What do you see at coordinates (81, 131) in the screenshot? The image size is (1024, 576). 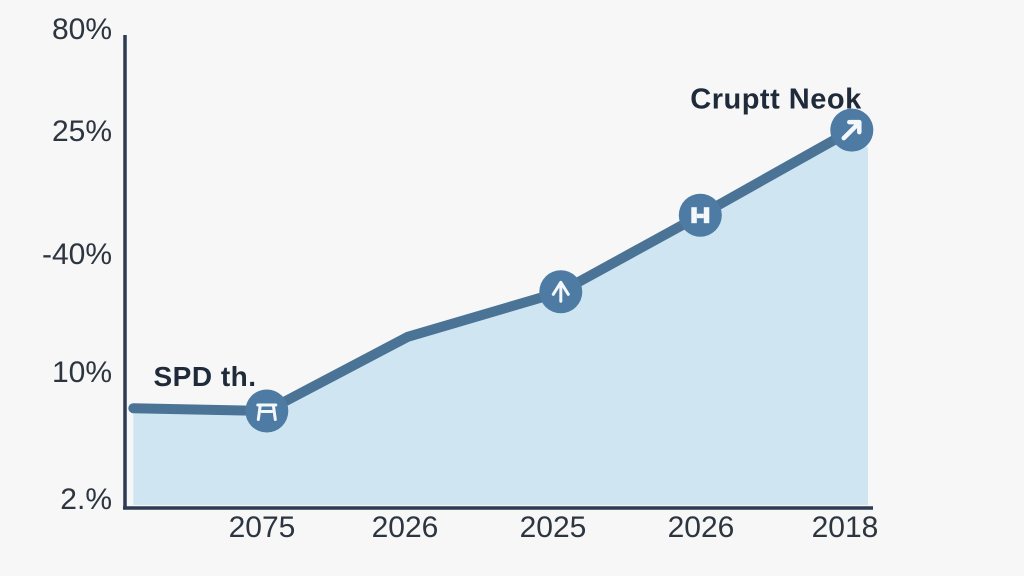 I see `y-tick-label: 25%` at bounding box center [81, 131].